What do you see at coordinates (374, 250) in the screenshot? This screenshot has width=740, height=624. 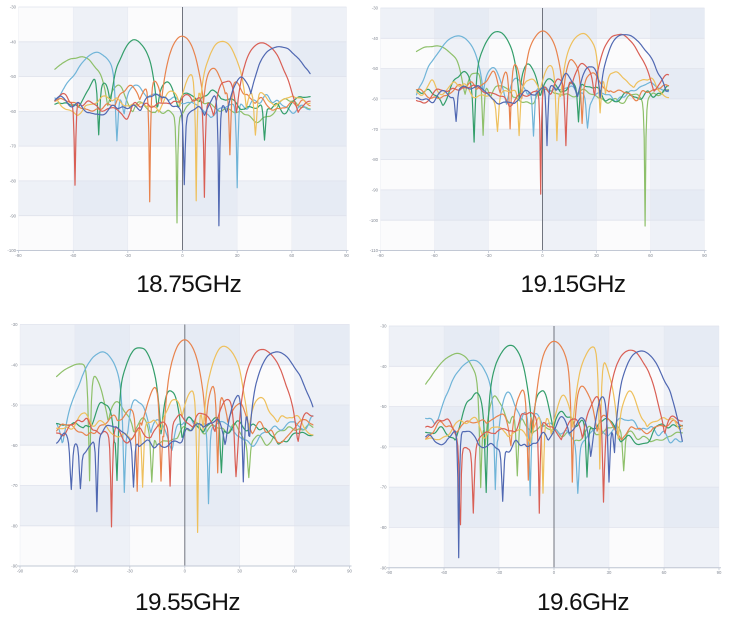 I see `svg-text: -110` at bounding box center [374, 250].